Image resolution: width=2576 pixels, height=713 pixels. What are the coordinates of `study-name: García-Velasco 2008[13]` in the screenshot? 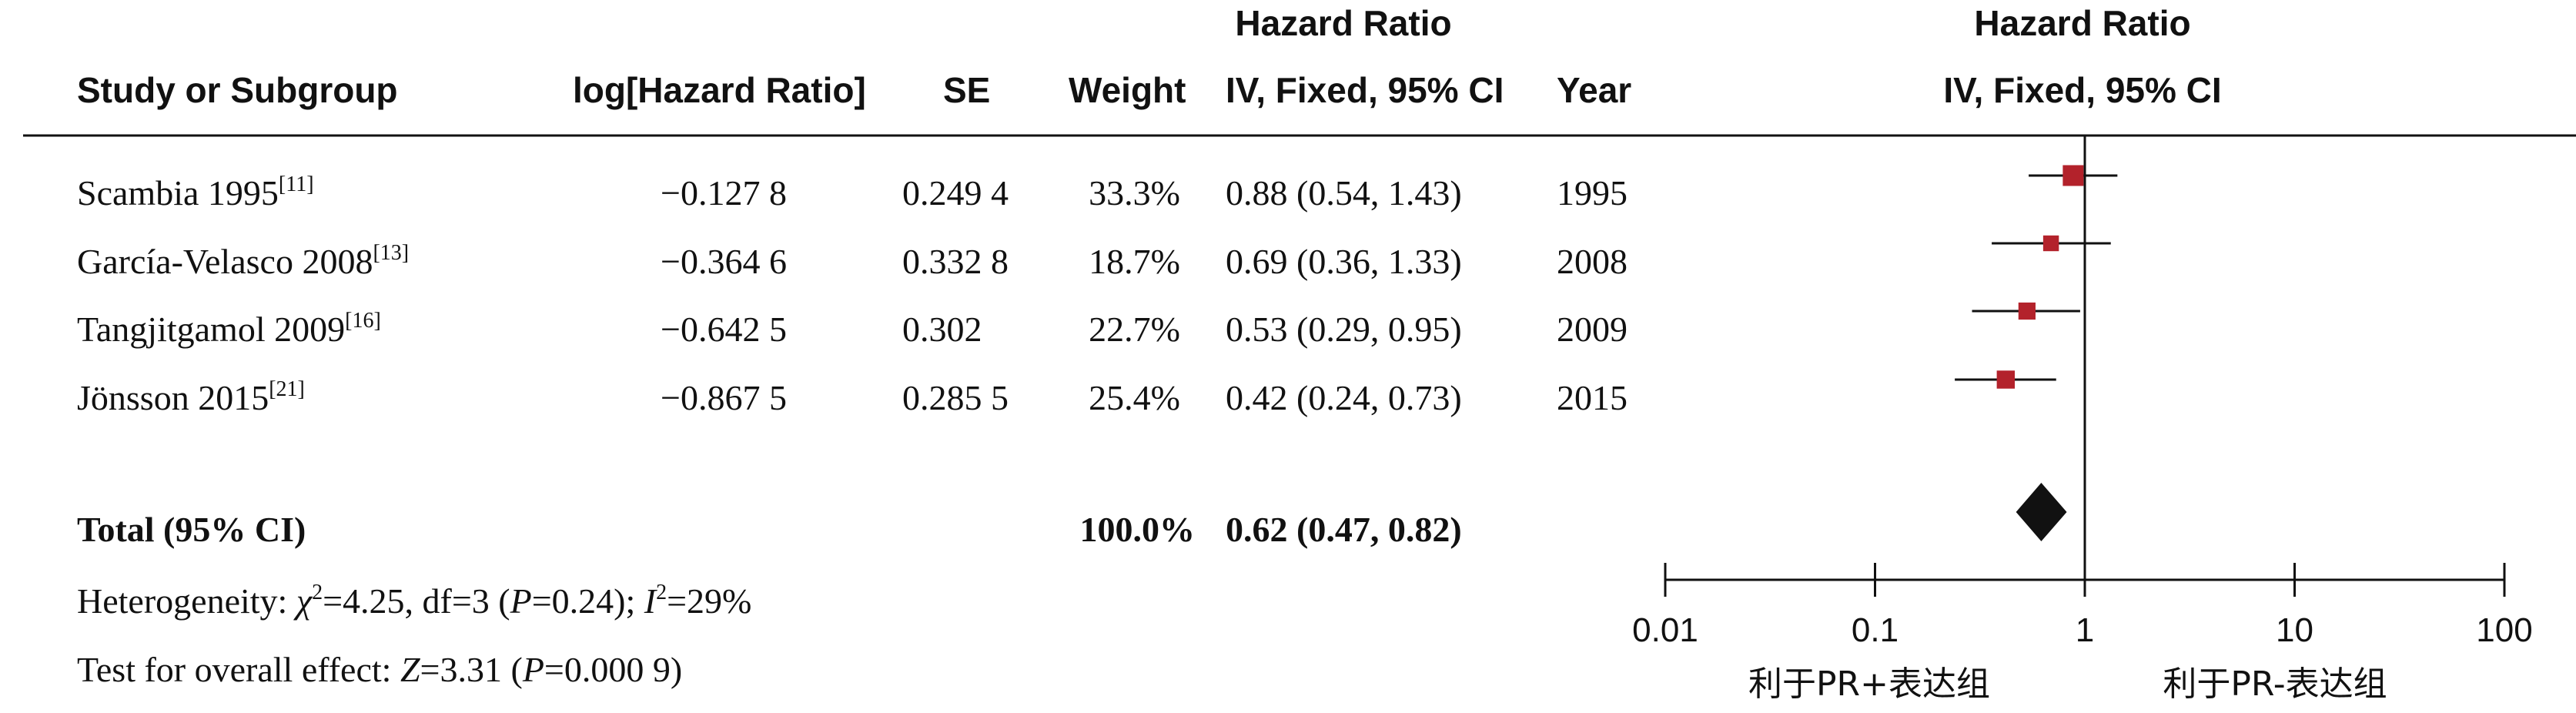 It's located at (243, 261).